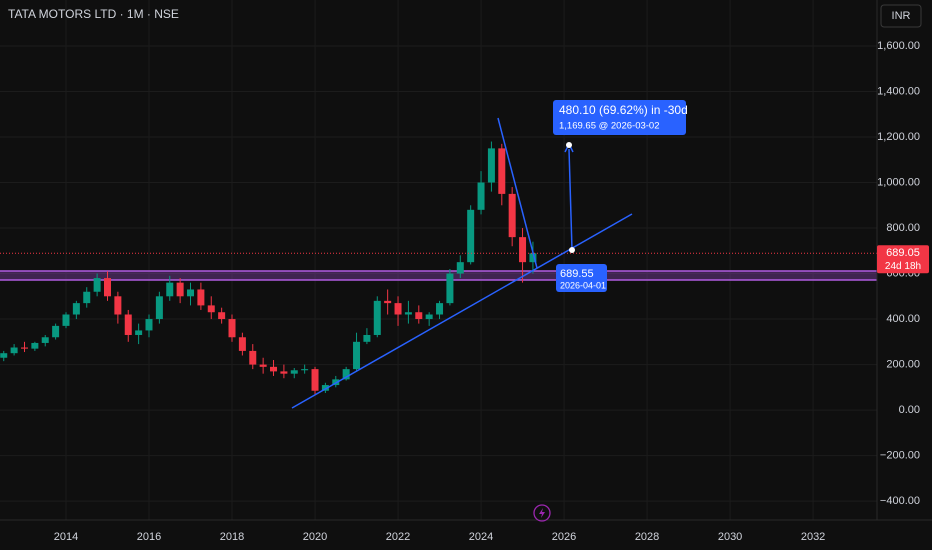 The height and width of the screenshot is (550, 932). I want to click on y-tick-label: 0.00, so click(909, 410).